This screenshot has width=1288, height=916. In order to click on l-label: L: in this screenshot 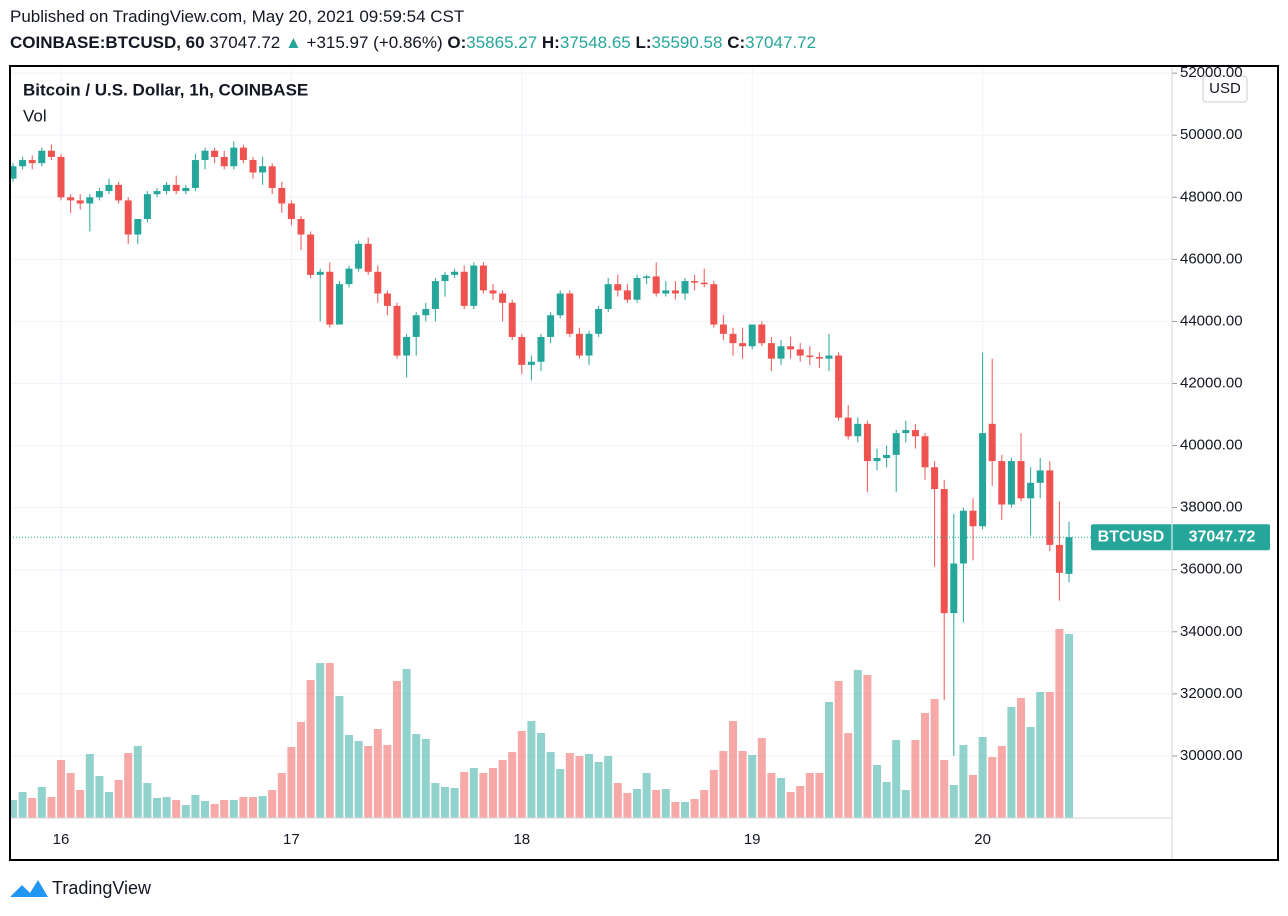, I will do `click(643, 42)`.